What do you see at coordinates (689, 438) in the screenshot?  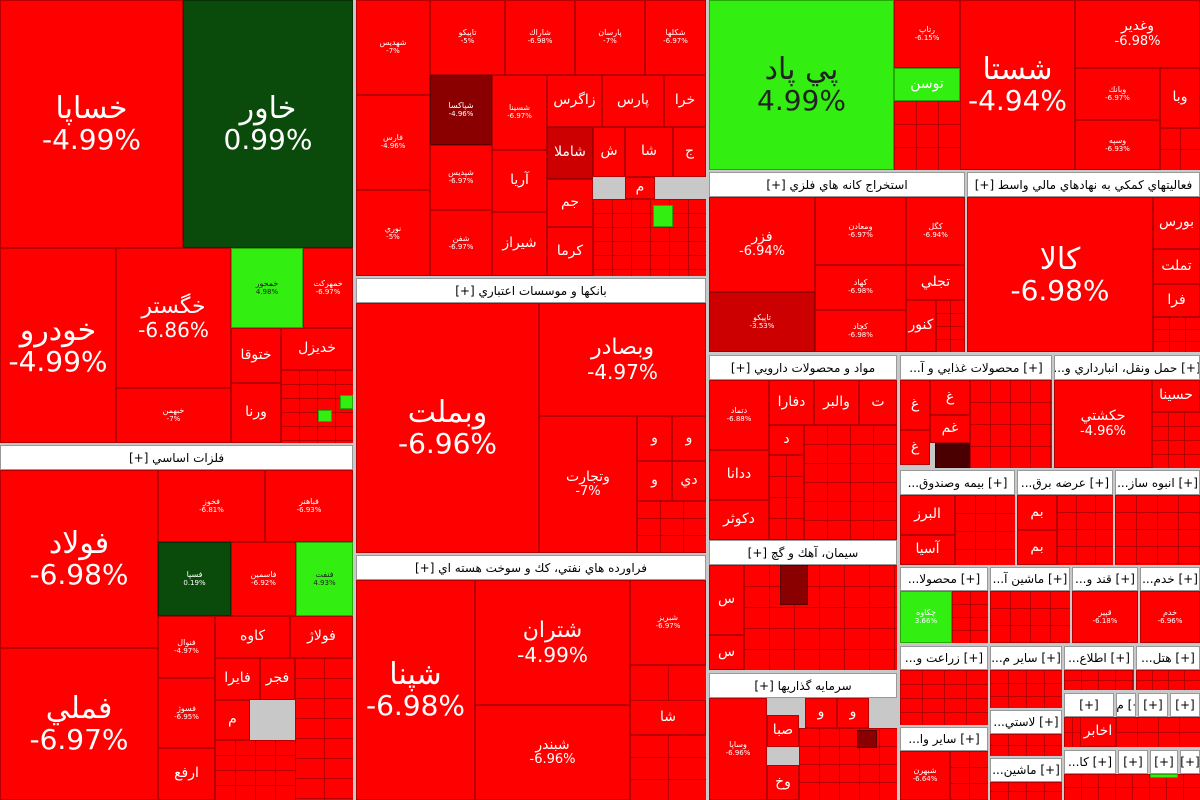 I see `tile-v2: و` at bounding box center [689, 438].